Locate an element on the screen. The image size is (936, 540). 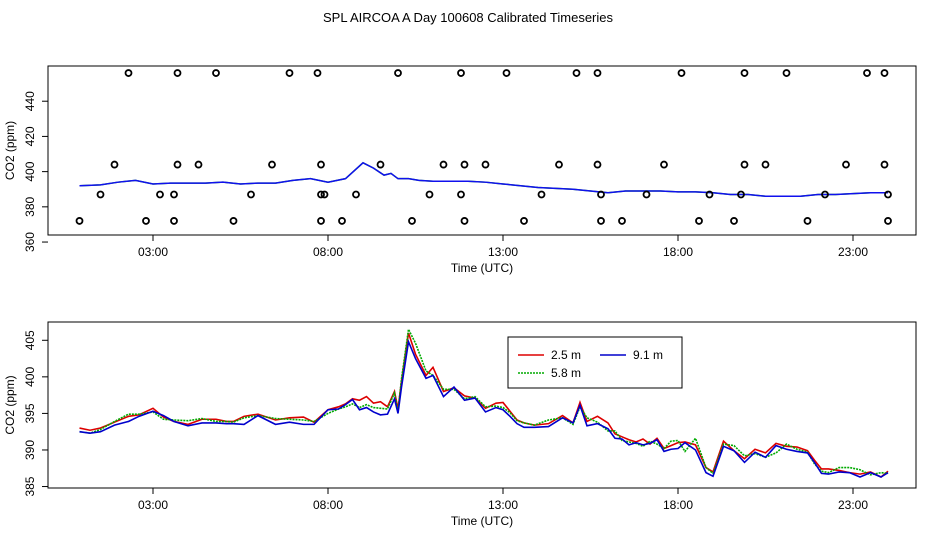
top-x-tick-label: 03:00 is located at coordinates (153, 252).